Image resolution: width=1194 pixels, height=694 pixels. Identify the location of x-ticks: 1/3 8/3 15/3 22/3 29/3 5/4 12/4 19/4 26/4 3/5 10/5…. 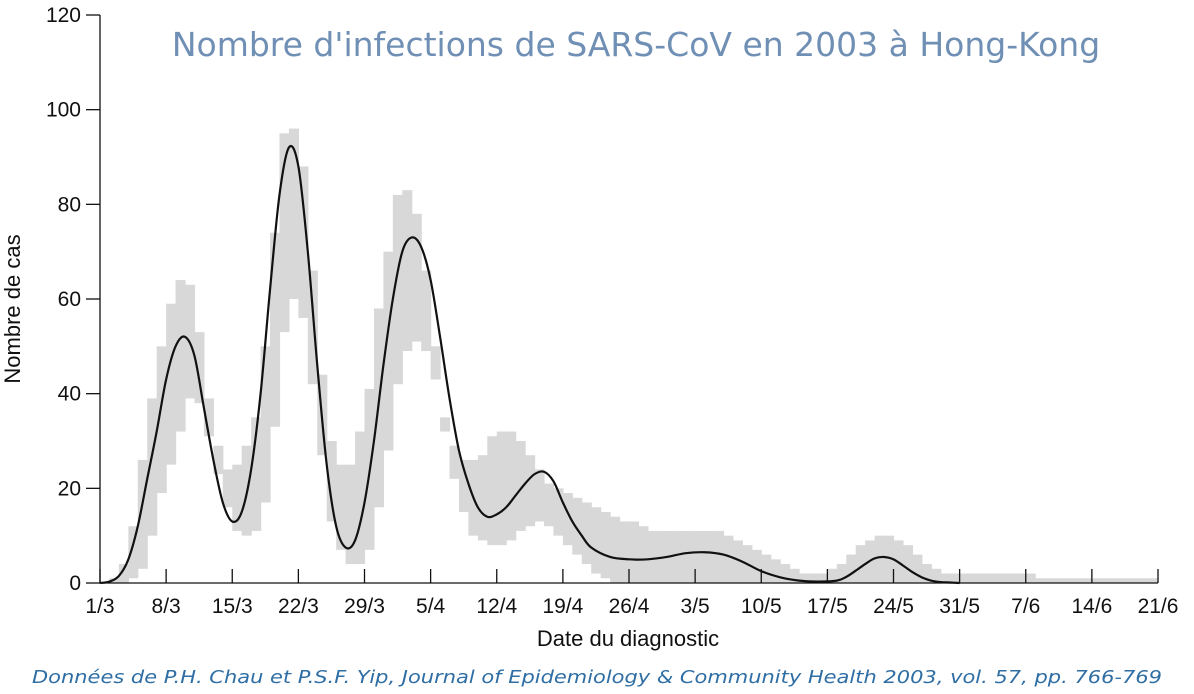
(631, 593).